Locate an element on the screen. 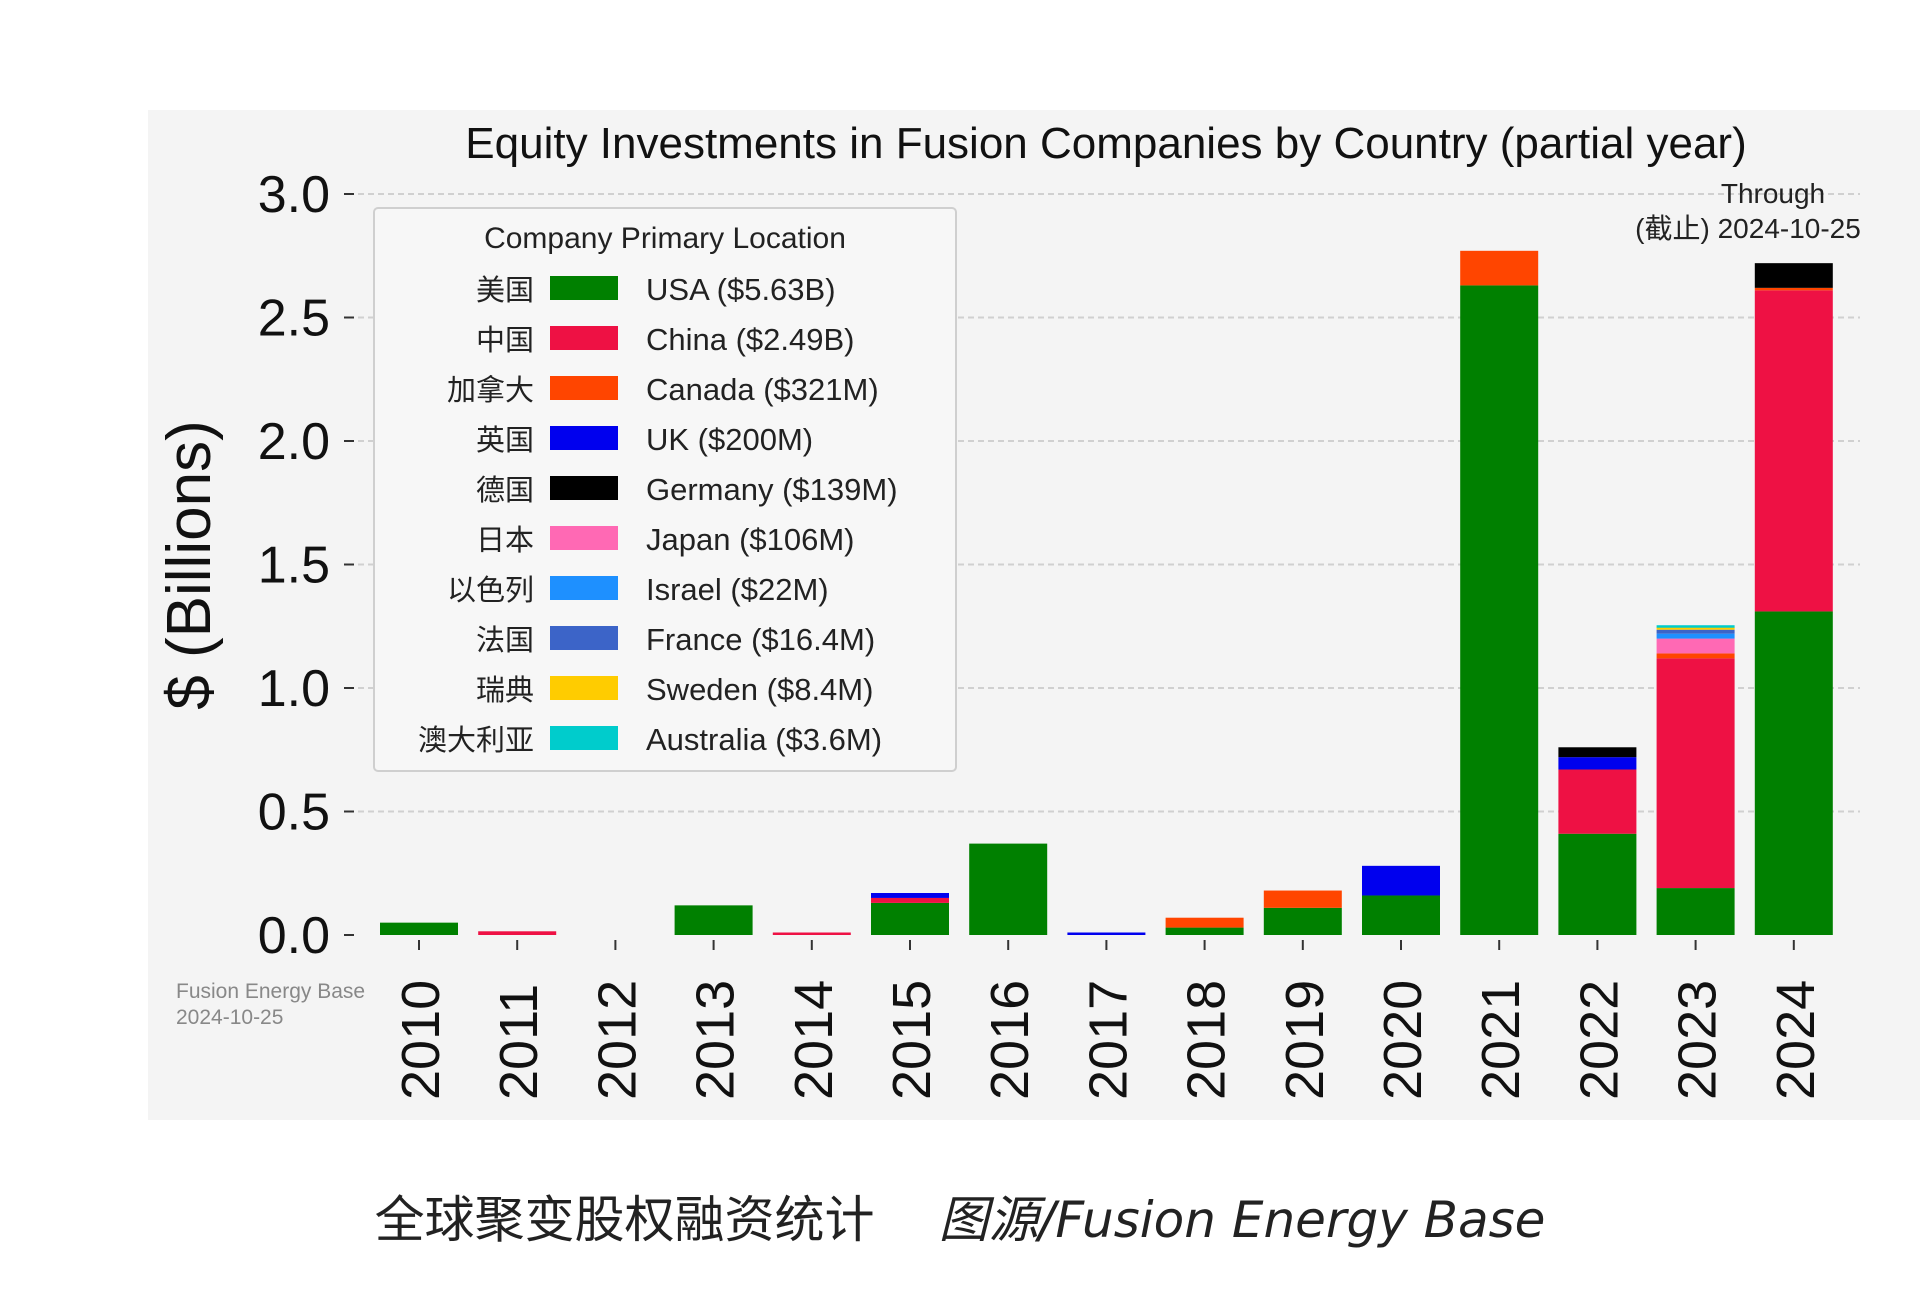  y-tick-label: 2.5 is located at coordinates (294, 319).